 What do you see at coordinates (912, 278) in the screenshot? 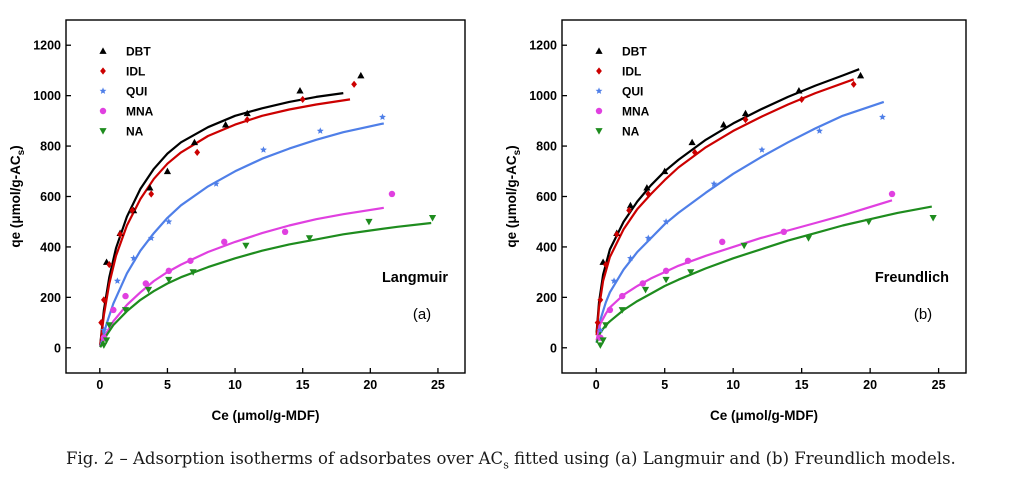
I see `model-label: Freundlich` at bounding box center [912, 278].